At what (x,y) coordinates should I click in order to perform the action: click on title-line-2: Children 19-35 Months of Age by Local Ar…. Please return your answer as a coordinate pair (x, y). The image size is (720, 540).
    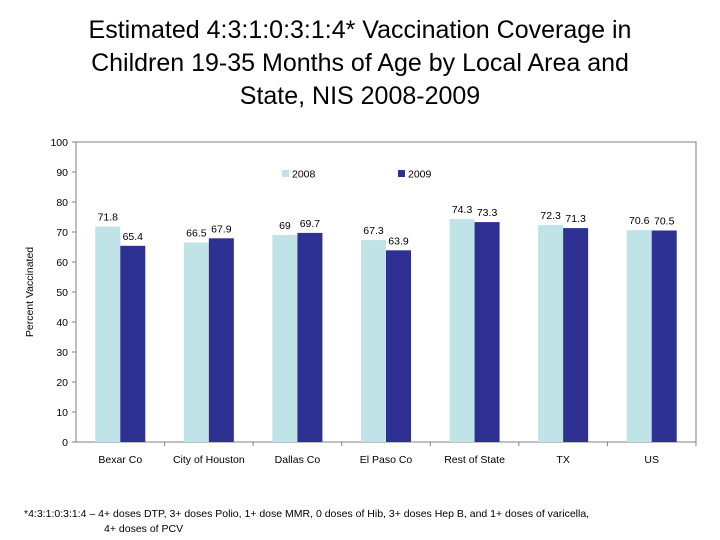
    Looking at the image, I should click on (360, 63).